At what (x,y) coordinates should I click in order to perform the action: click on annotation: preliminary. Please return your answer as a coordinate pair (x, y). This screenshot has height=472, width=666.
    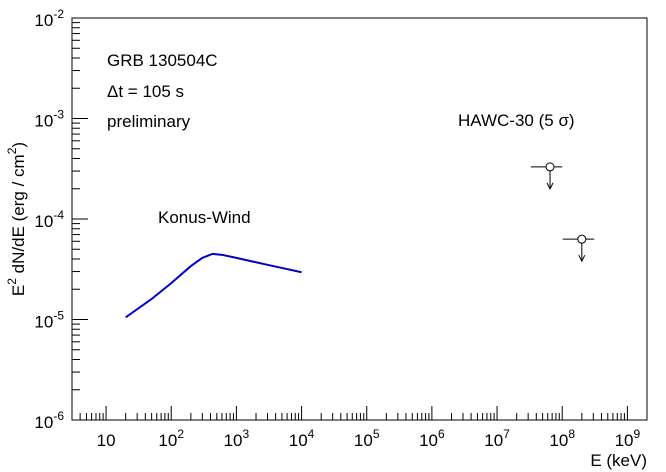
    Looking at the image, I should click on (149, 121).